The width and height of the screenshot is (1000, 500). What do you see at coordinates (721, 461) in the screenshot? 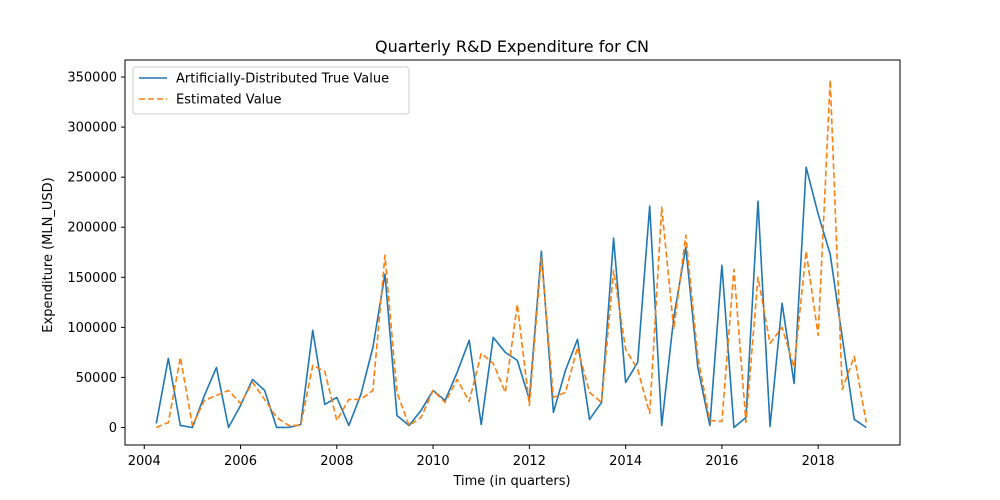
I see `x-tick-label: 2016` at bounding box center [721, 461].